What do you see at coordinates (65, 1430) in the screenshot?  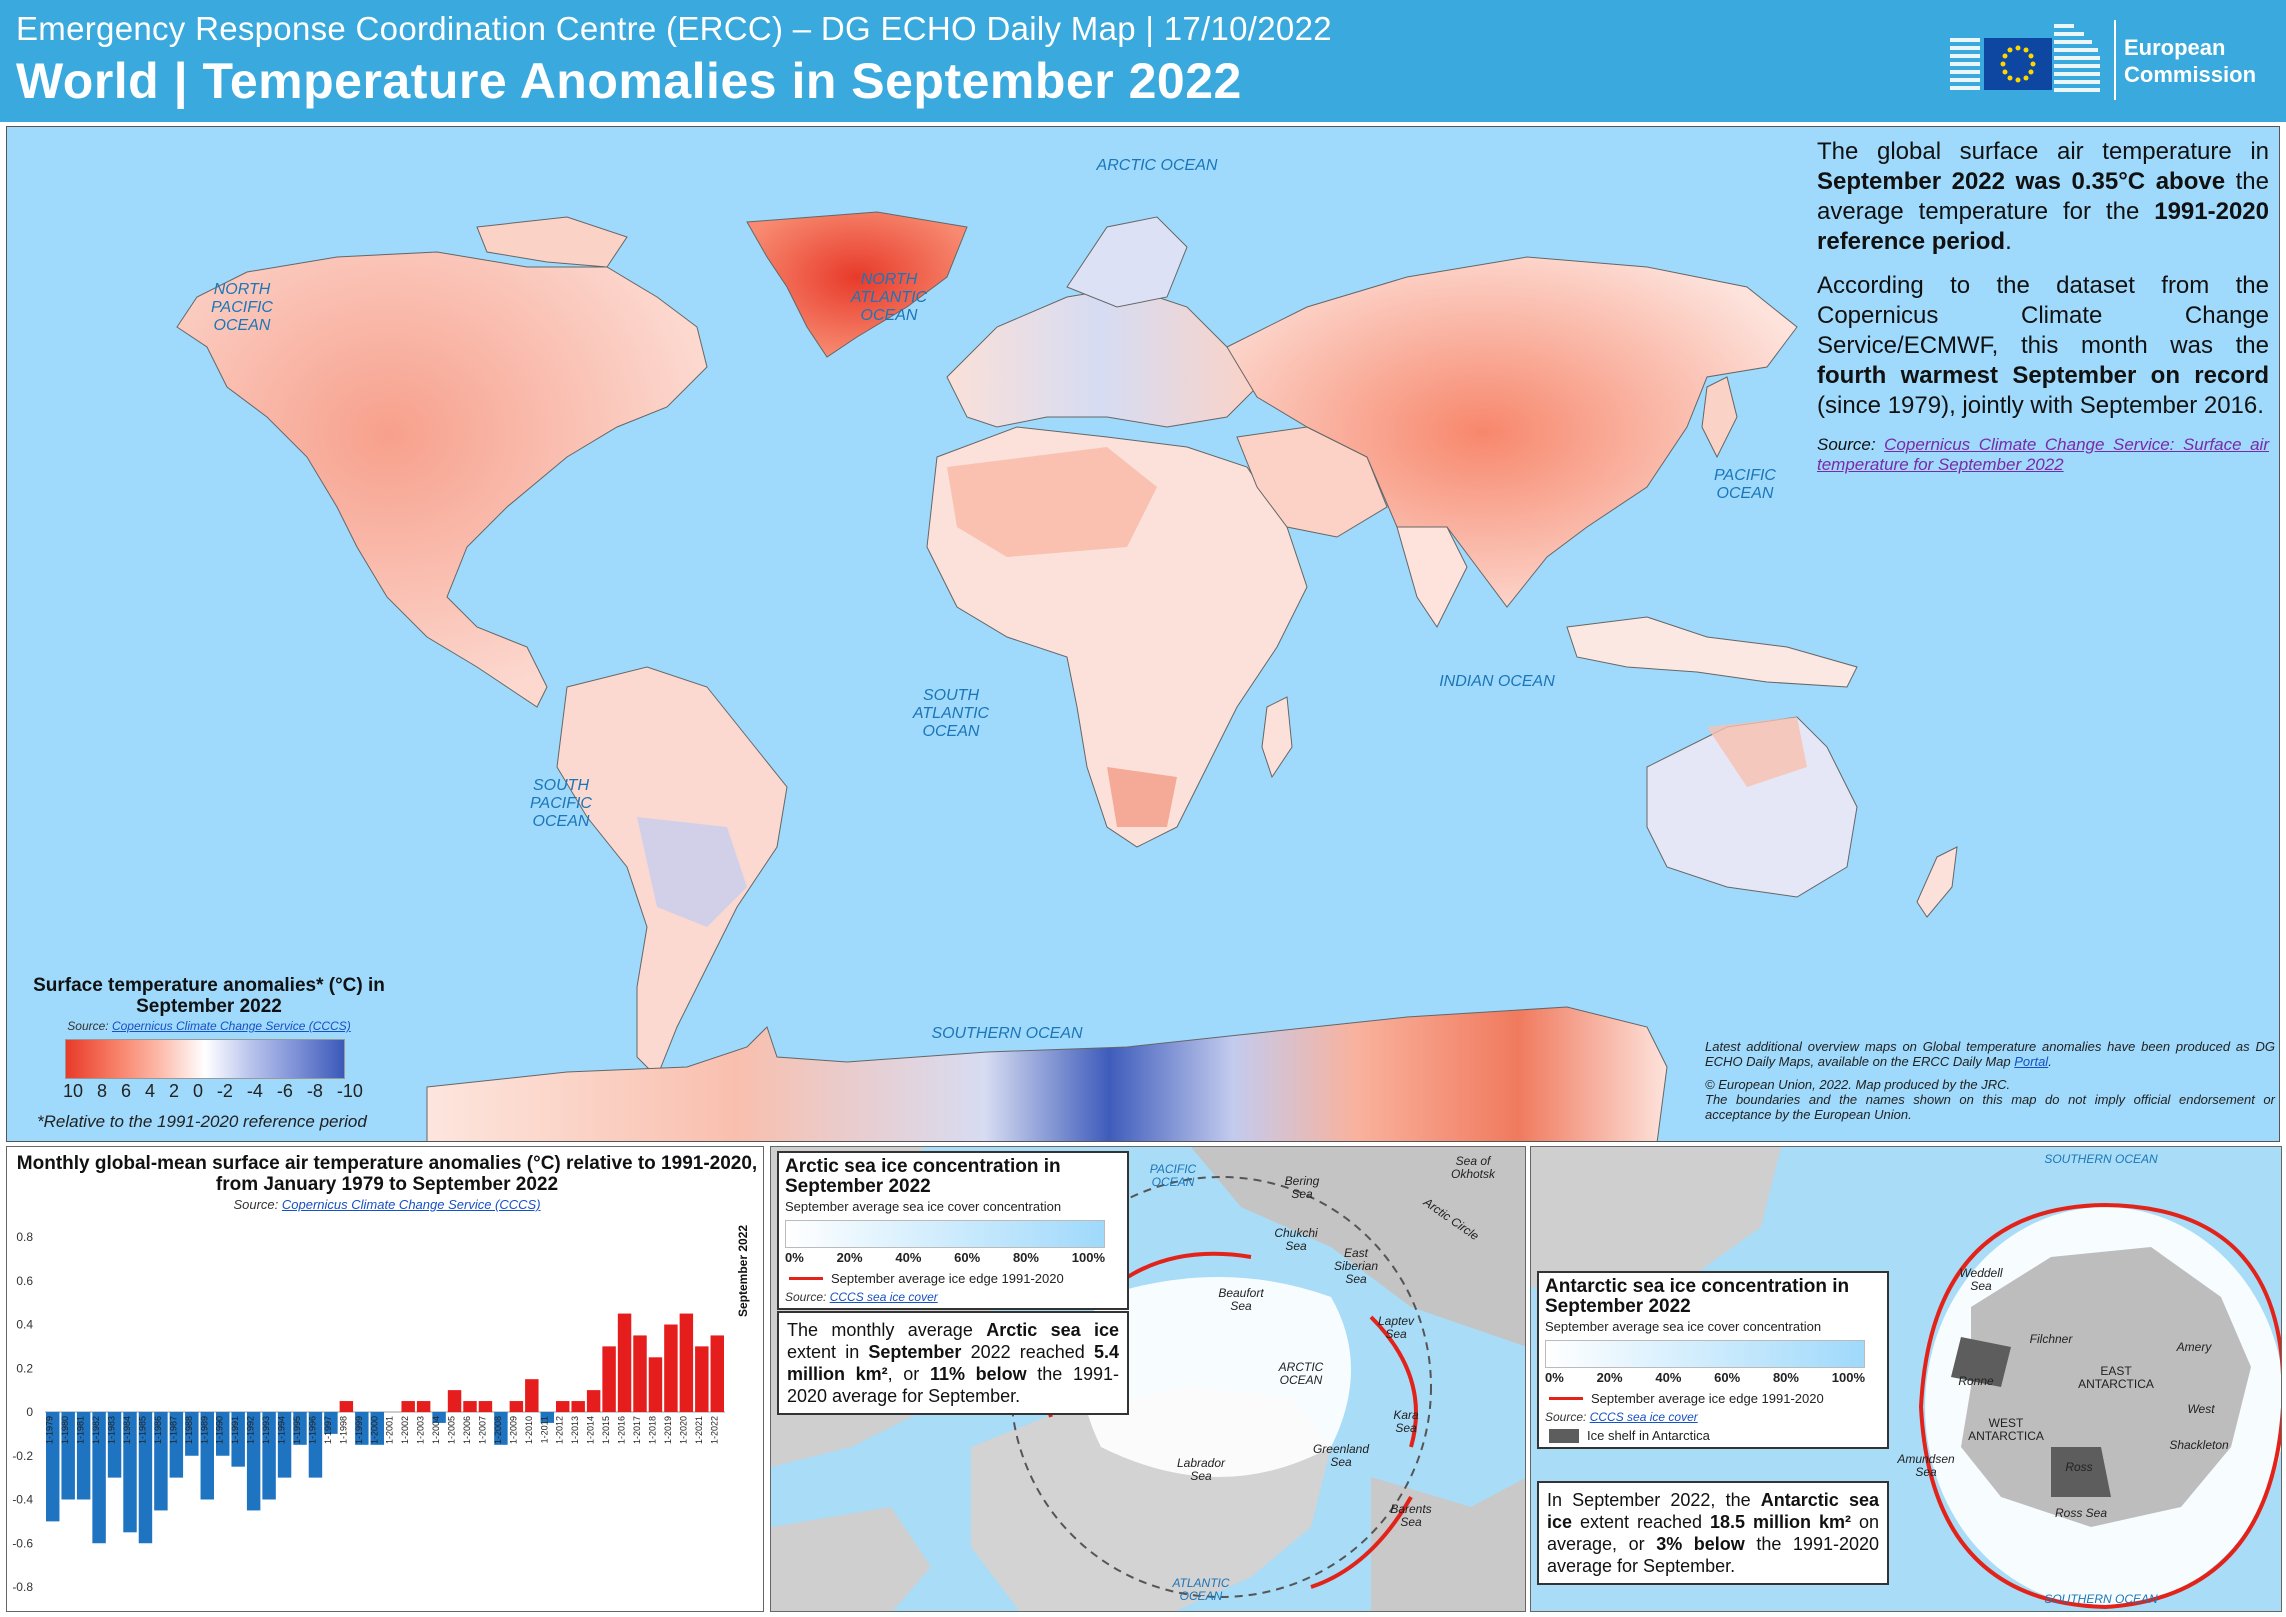 I see `x-tick-label: 1-1980` at bounding box center [65, 1430].